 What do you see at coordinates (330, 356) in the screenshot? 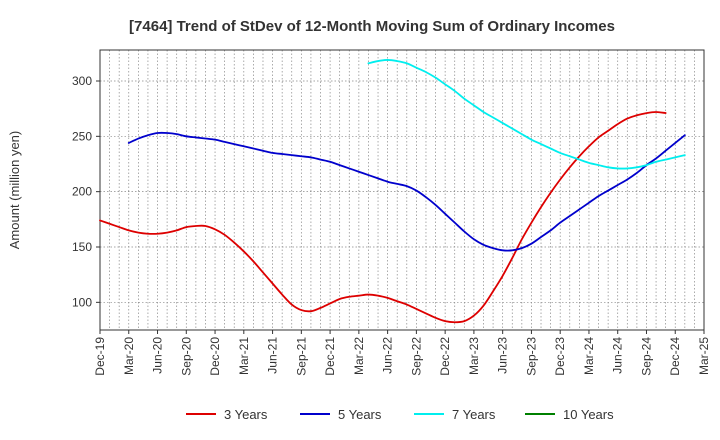
I see `x-tick-label: Dec-21` at bounding box center [330, 356].